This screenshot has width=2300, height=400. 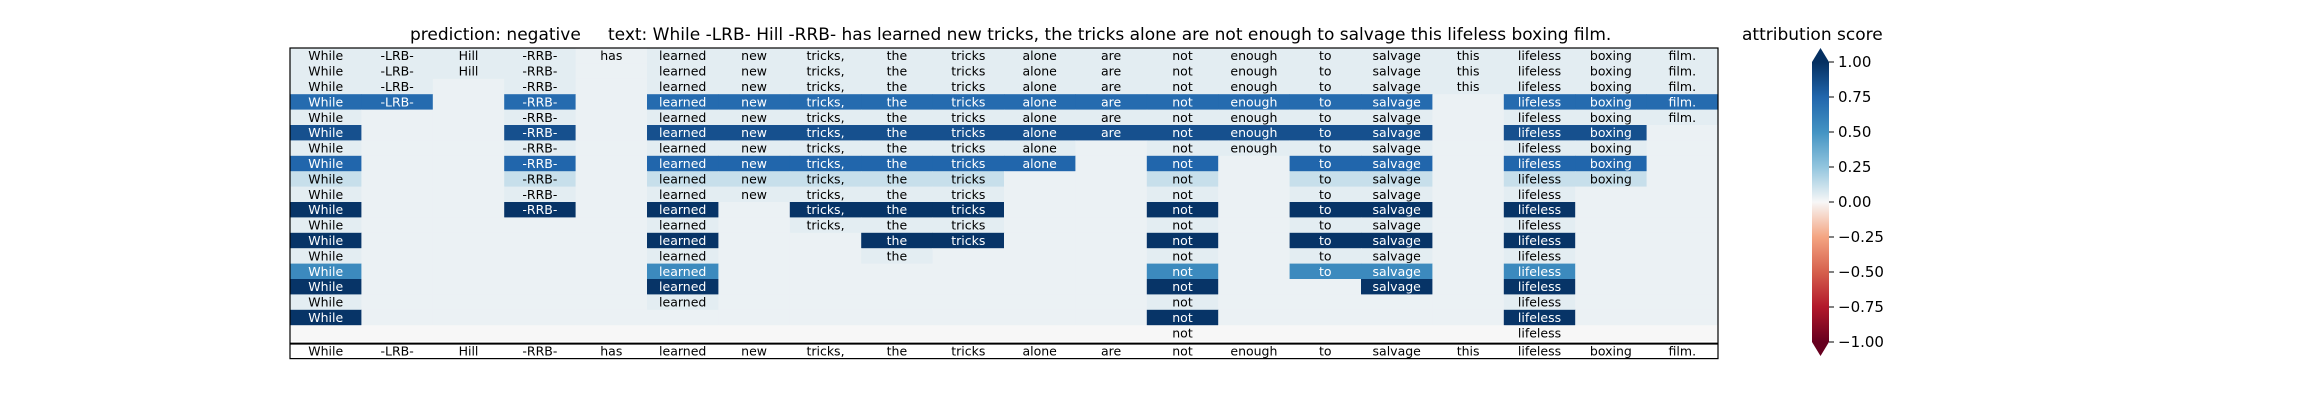 What do you see at coordinates (539, 351) in the screenshot?
I see `reference-token-label: -RRB-` at bounding box center [539, 351].